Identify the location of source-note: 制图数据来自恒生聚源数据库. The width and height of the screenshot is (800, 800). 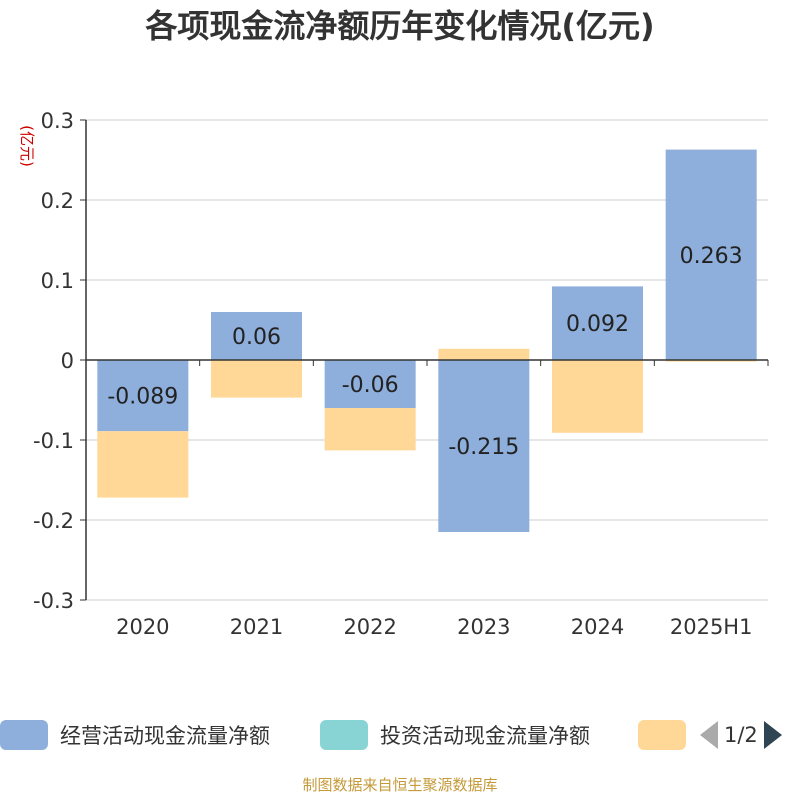
(400, 785).